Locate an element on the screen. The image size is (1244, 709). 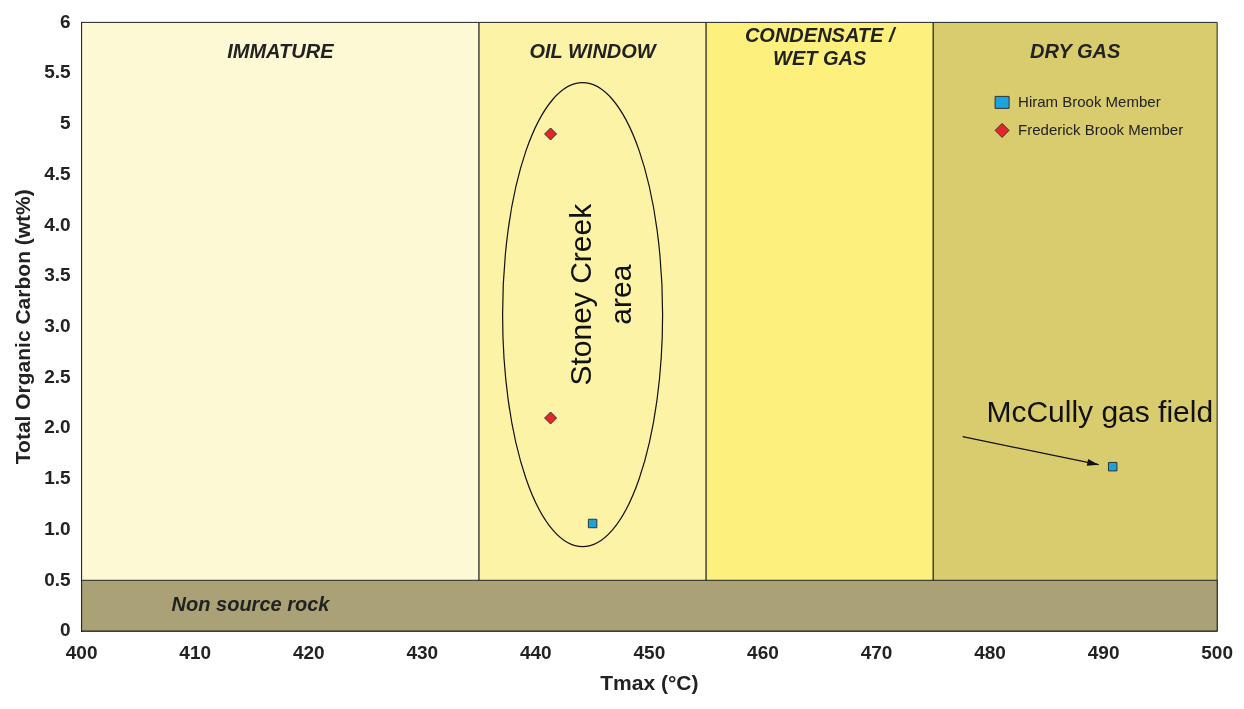
x-tick-label: 500 is located at coordinates (1217, 652).